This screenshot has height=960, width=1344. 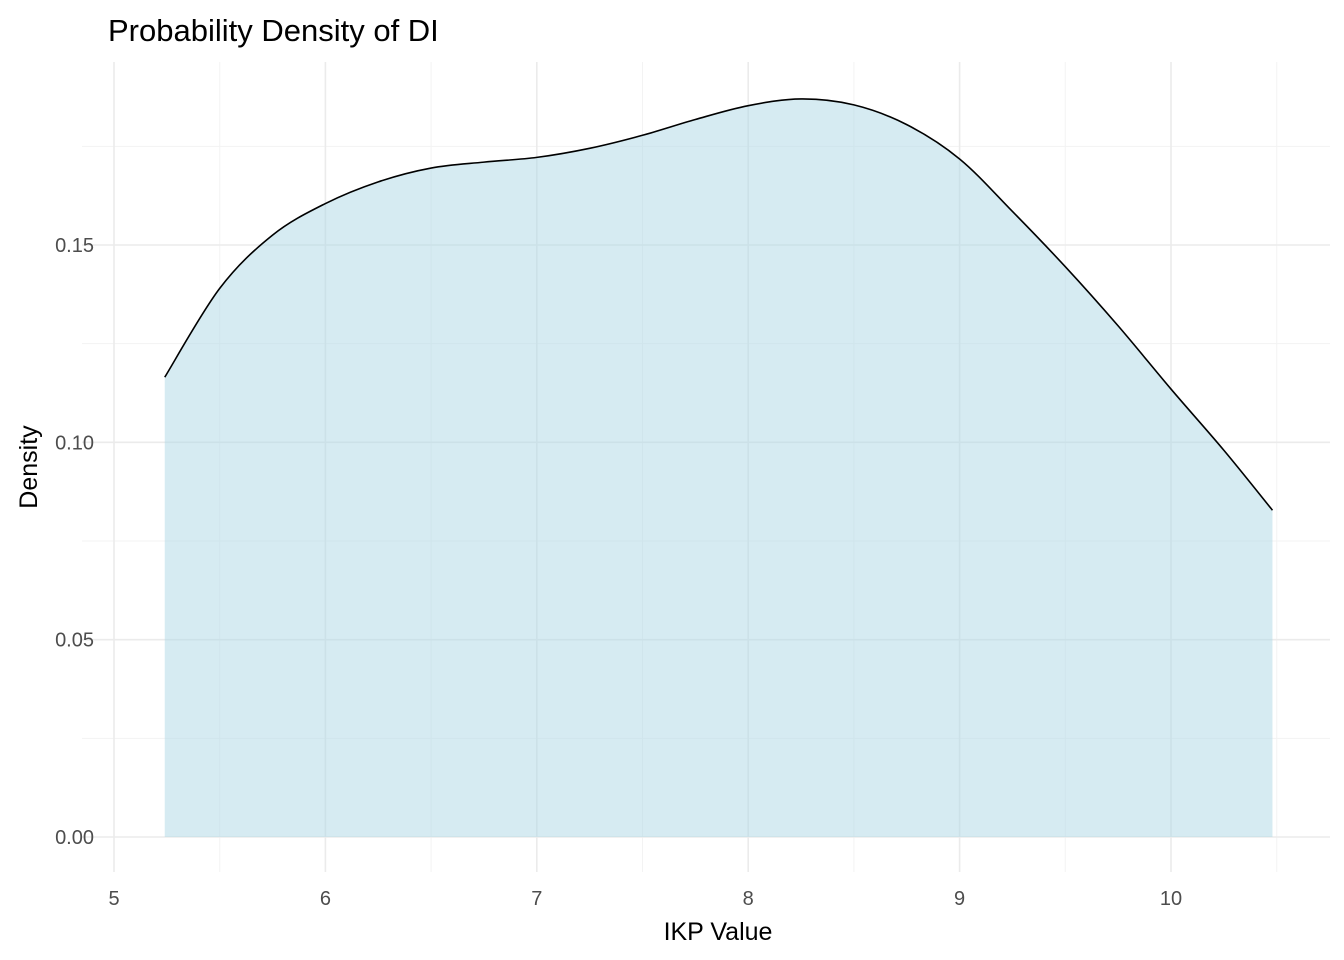 I want to click on x-axis-title: IKP Value, so click(x=718, y=932).